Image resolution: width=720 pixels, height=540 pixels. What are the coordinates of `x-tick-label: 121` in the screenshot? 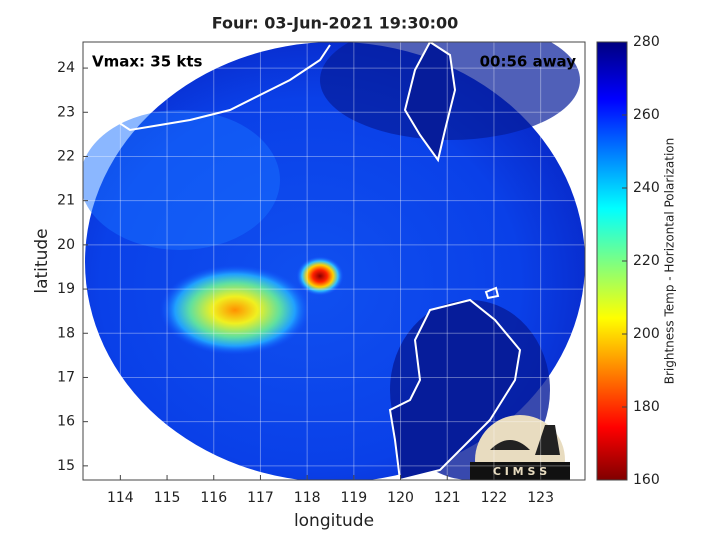 It's located at (447, 498).